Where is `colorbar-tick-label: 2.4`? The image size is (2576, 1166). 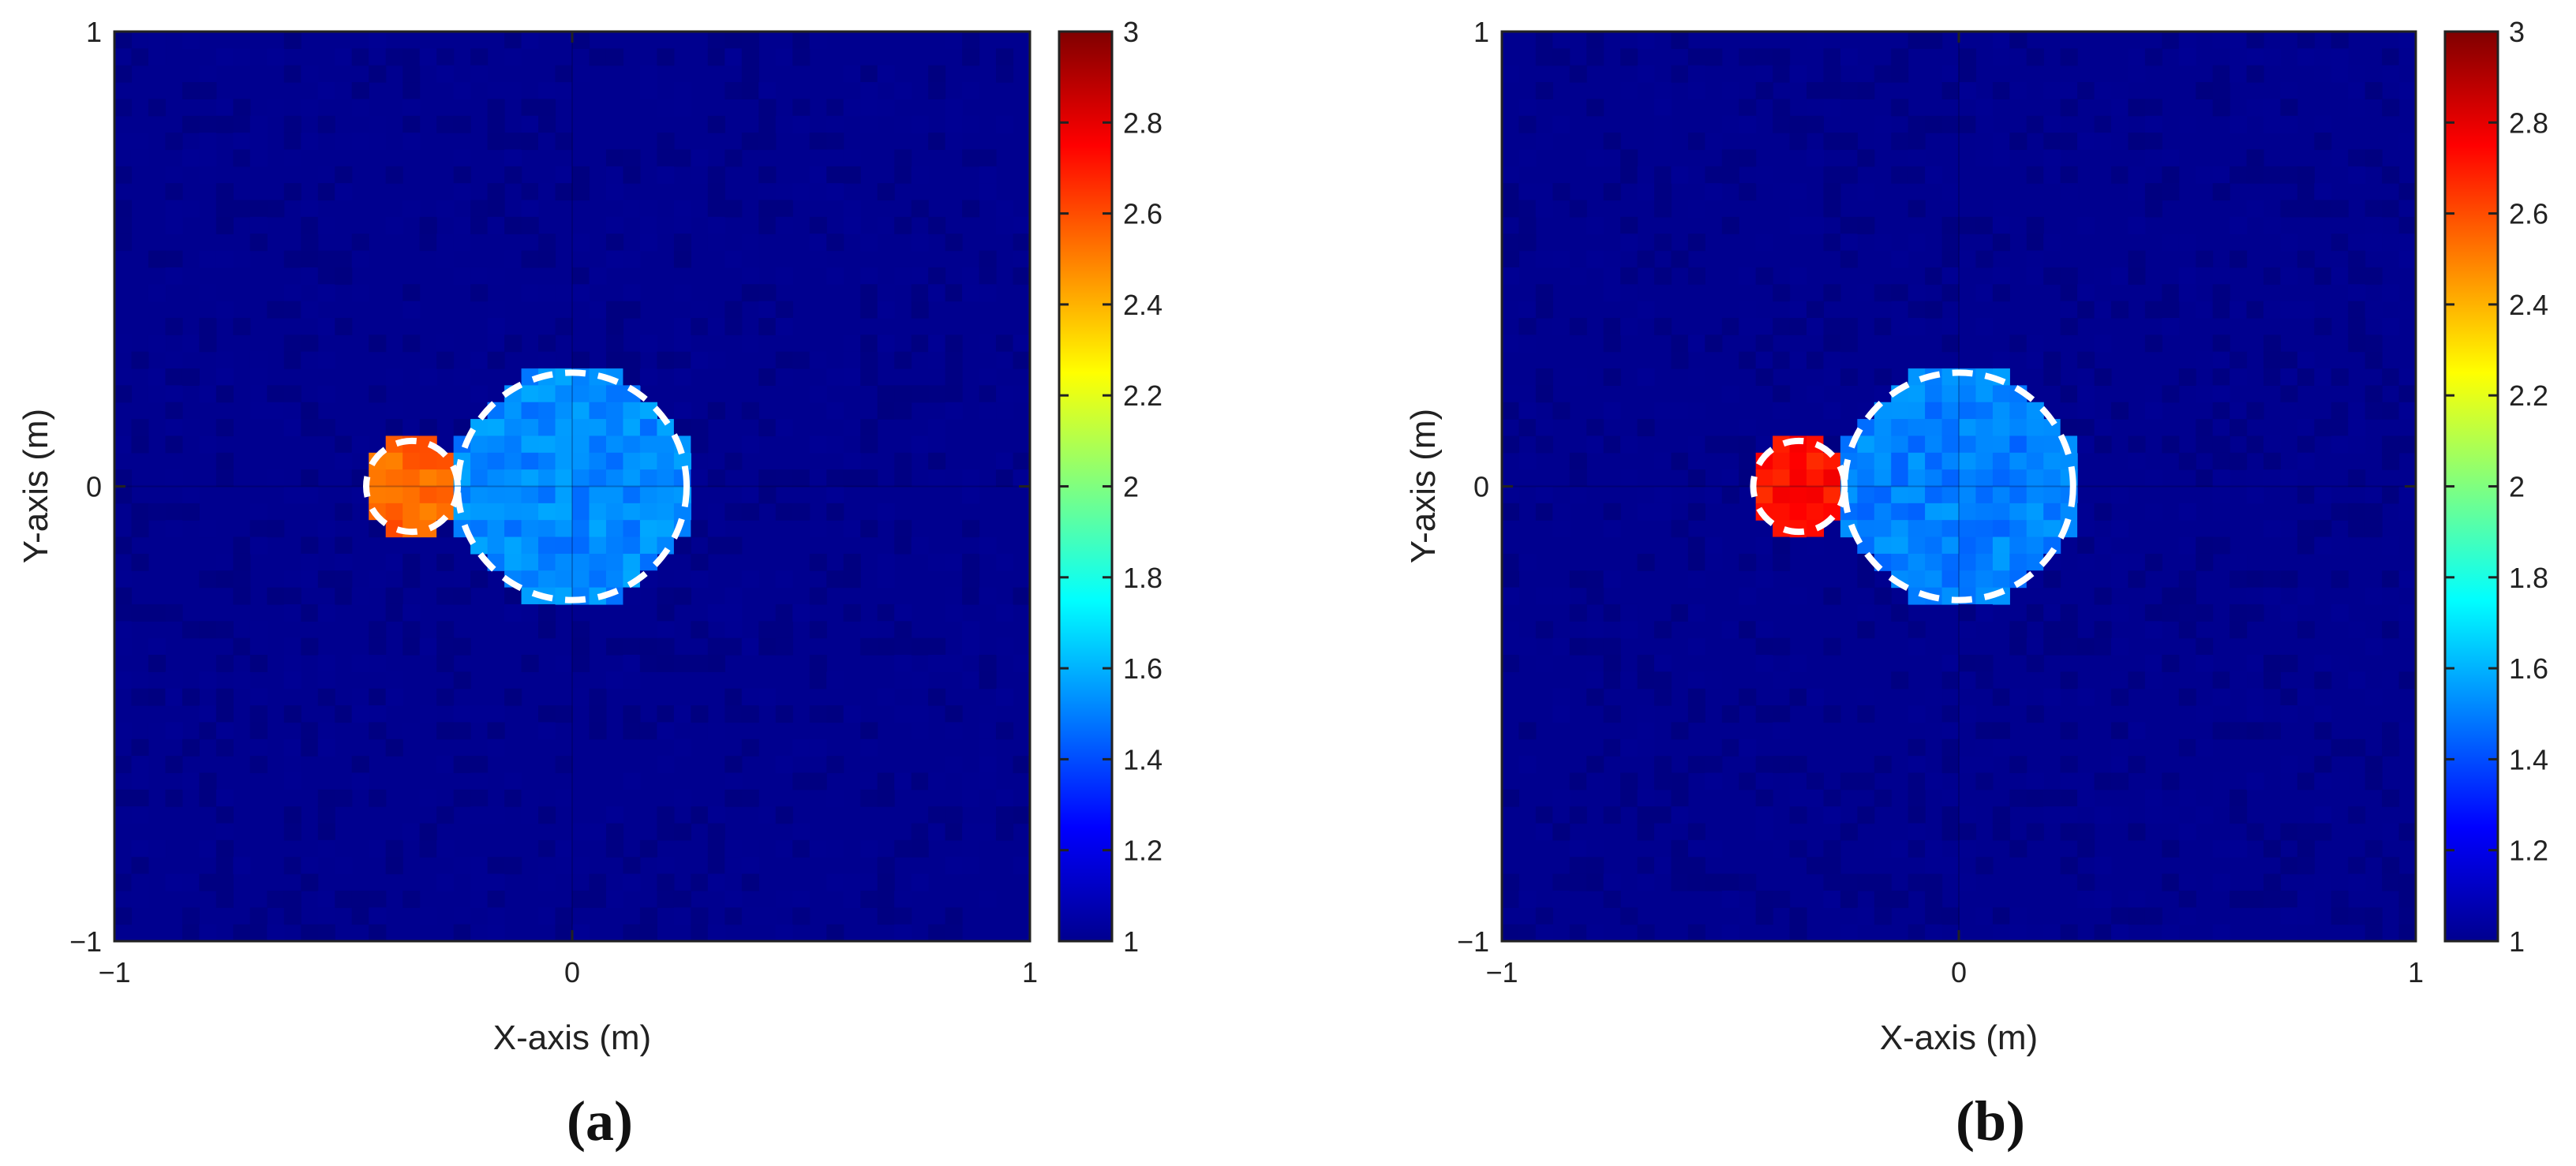 colorbar-tick-label: 2.4 is located at coordinates (1143, 305).